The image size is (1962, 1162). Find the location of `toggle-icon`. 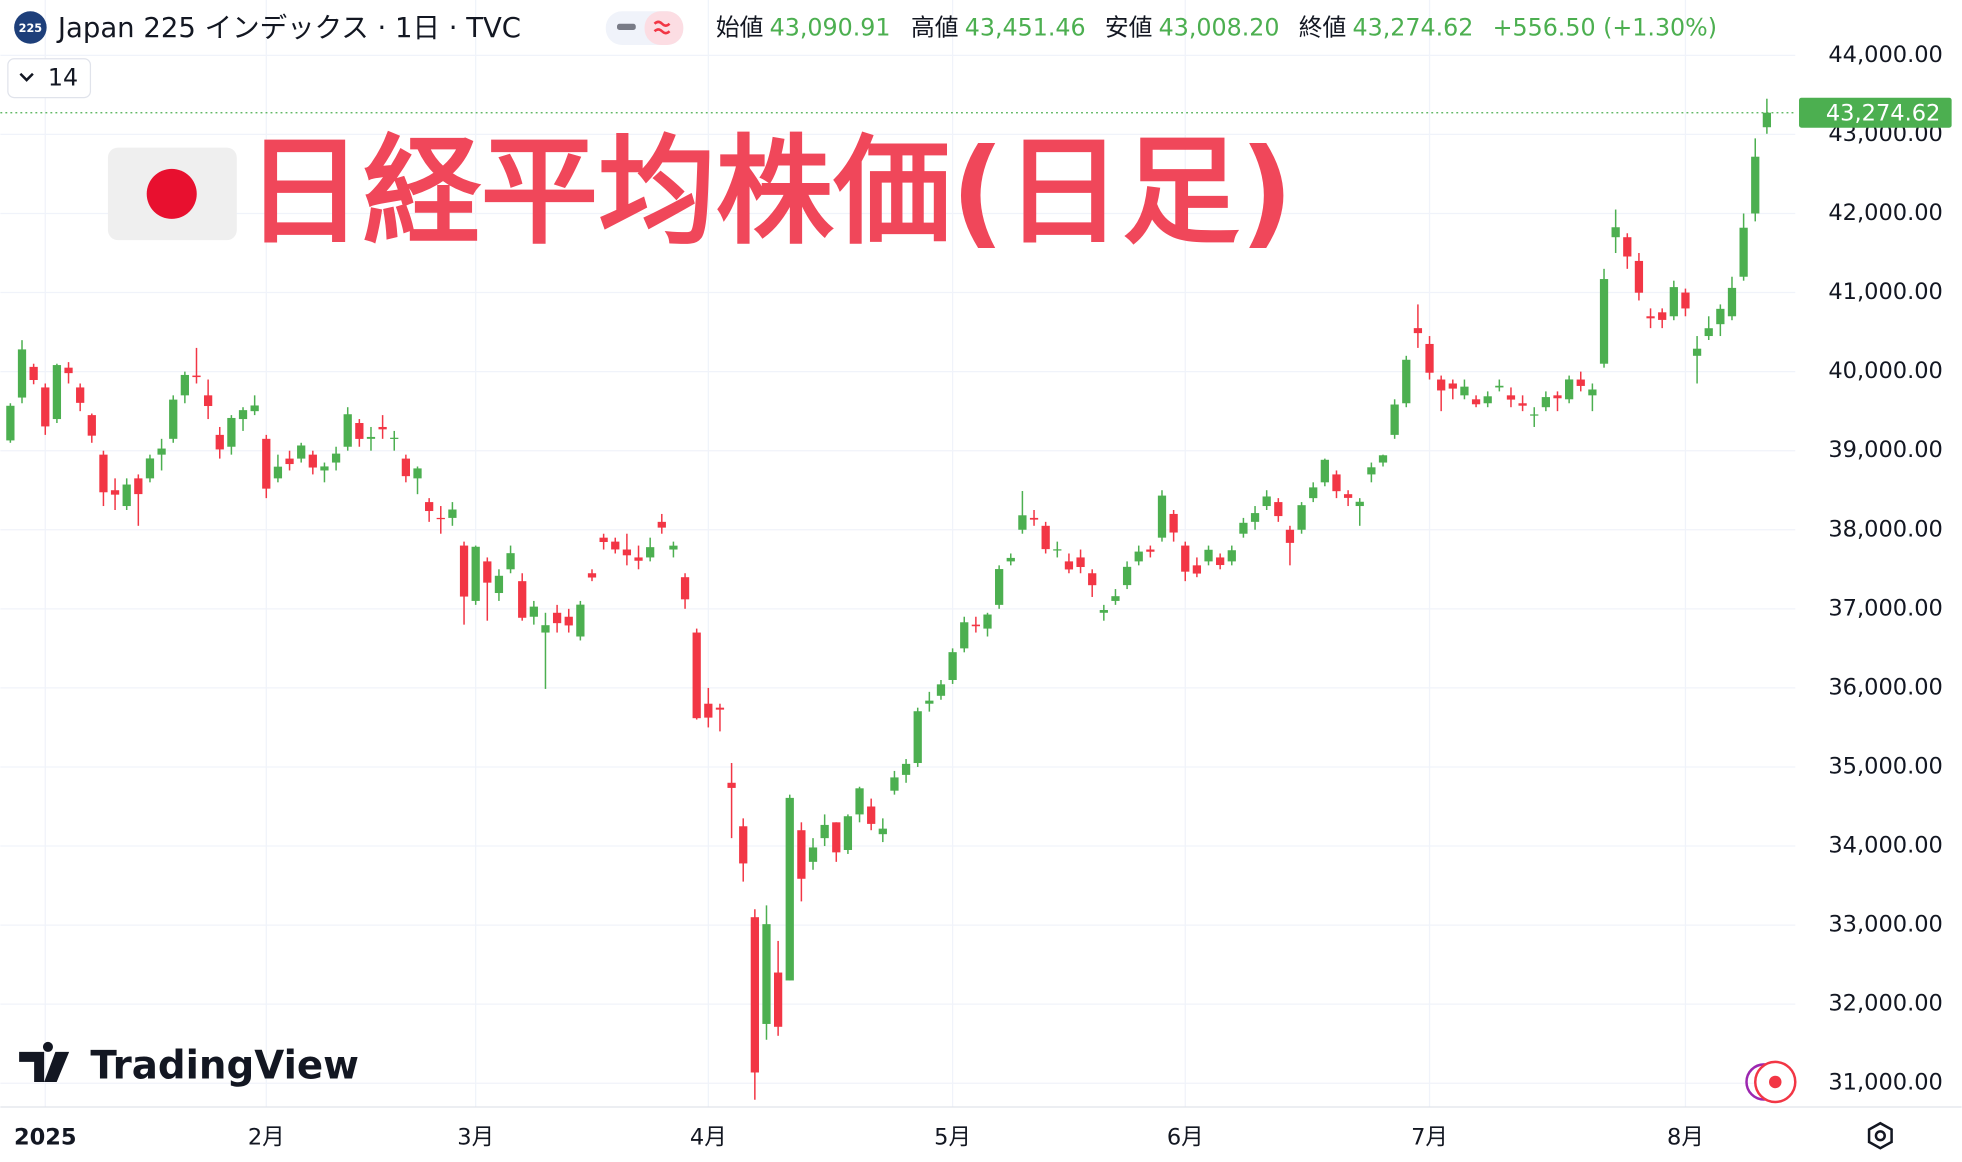

toggle-icon is located at coordinates (662, 27).